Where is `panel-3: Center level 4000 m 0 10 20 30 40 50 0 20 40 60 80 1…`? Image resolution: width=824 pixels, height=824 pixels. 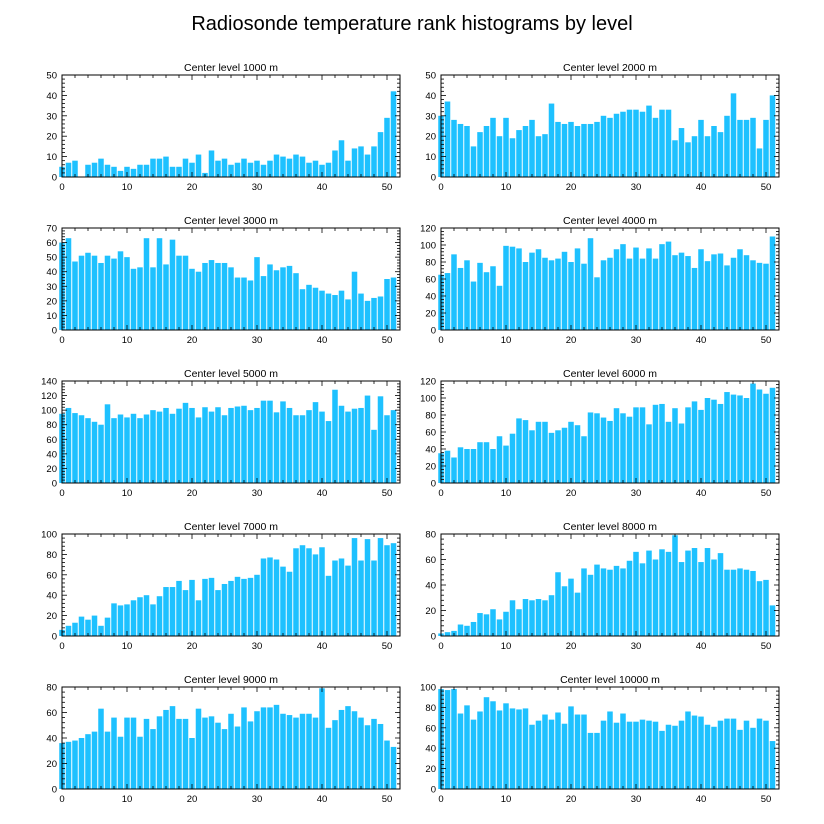
panel-3: Center level 4000 m 0 10 20 30 40 50 0 20 40 60 80 1… is located at coordinates (600, 280).